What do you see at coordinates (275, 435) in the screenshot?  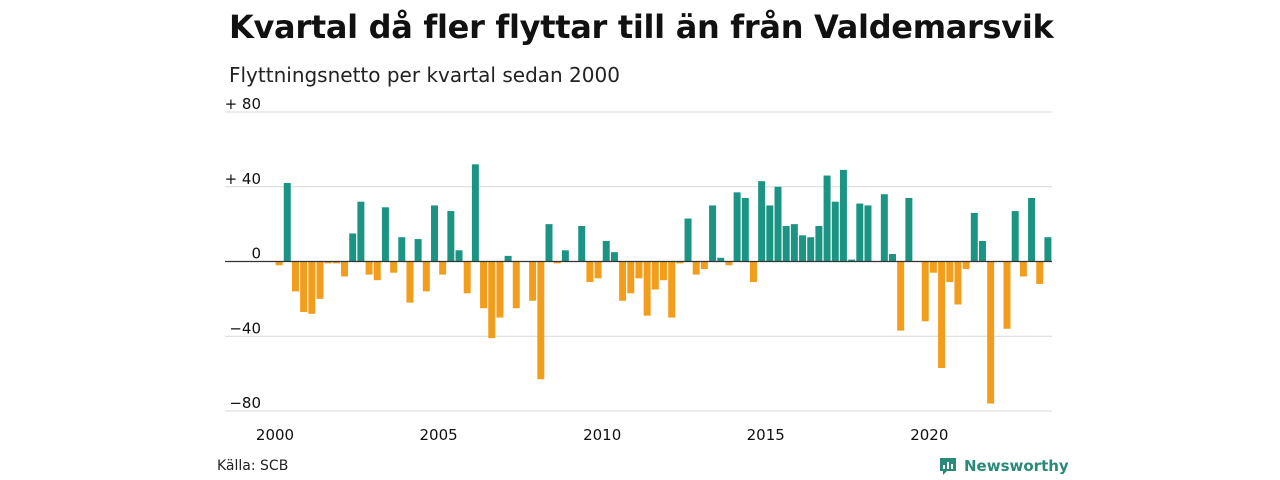 I see `x-tick-label: 2000` at bounding box center [275, 435].